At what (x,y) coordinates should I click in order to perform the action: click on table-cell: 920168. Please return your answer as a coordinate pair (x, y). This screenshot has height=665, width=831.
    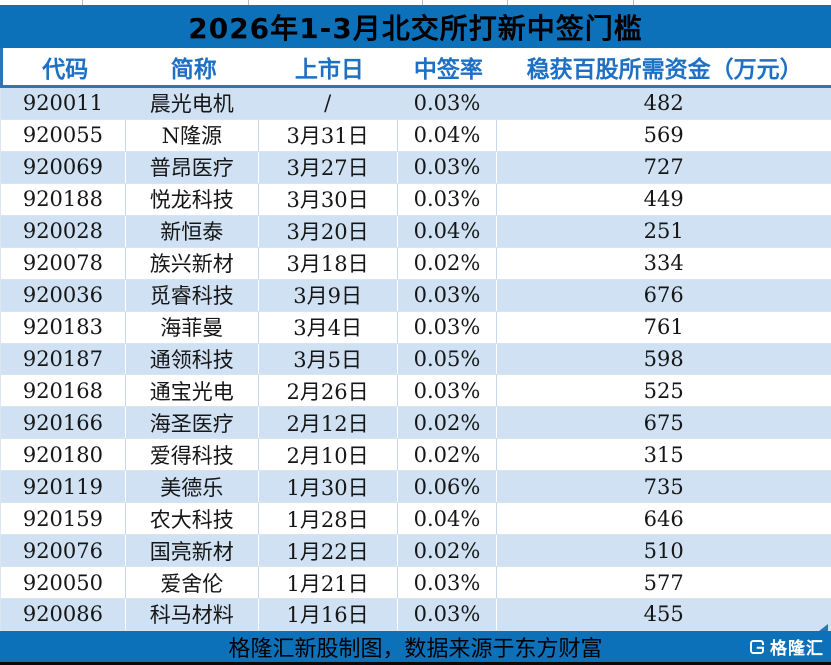
    Looking at the image, I should click on (63, 391).